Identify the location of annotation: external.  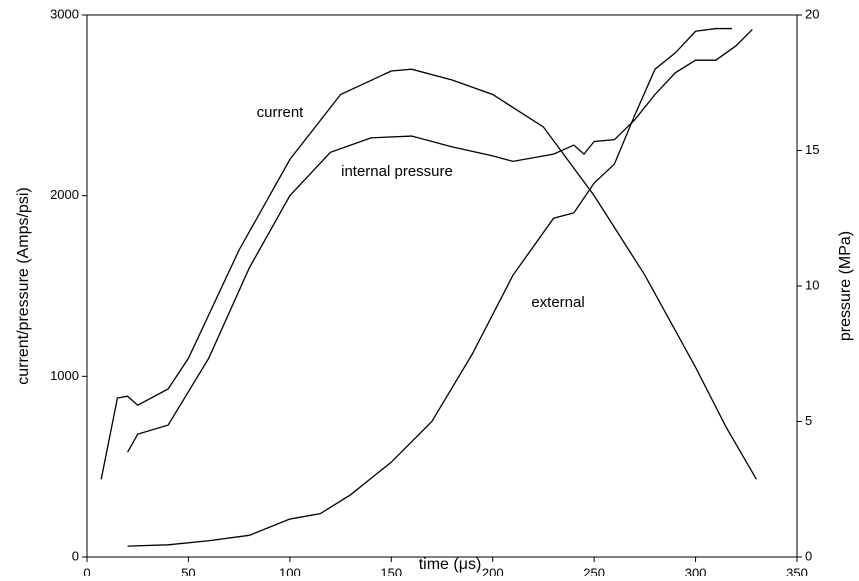
(557, 302).